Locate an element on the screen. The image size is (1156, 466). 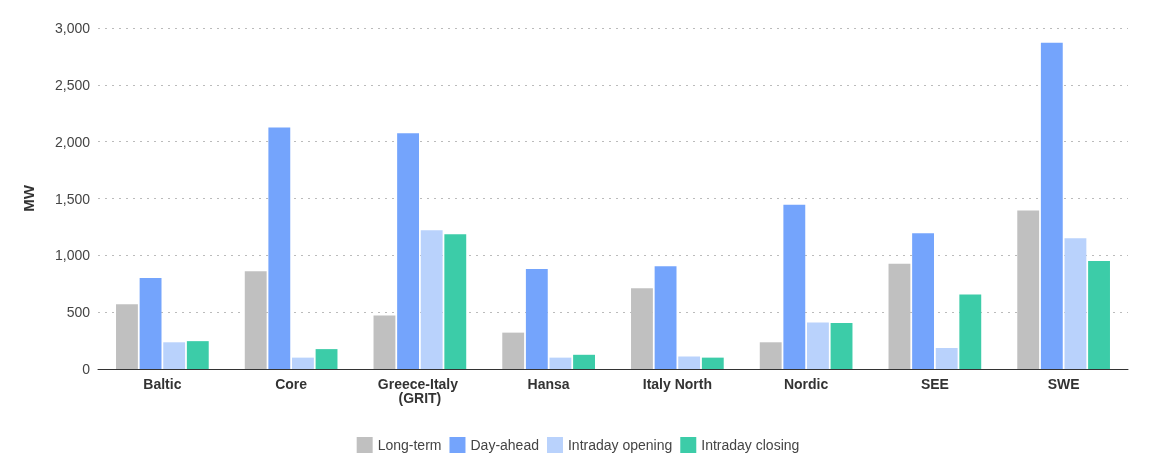
x-tick-label: SWE is located at coordinates (1063, 384).